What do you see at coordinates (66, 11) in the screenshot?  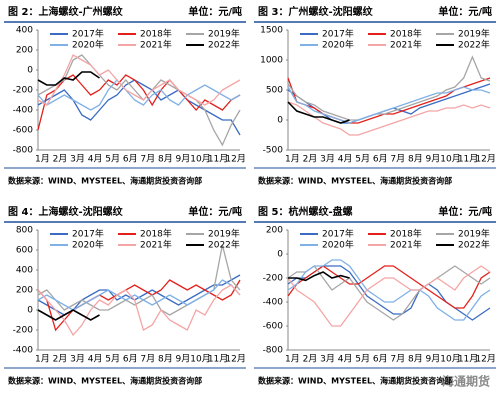 I see `panel-title: 图 2：上海螺纹-广州螺纹` at bounding box center [66, 11].